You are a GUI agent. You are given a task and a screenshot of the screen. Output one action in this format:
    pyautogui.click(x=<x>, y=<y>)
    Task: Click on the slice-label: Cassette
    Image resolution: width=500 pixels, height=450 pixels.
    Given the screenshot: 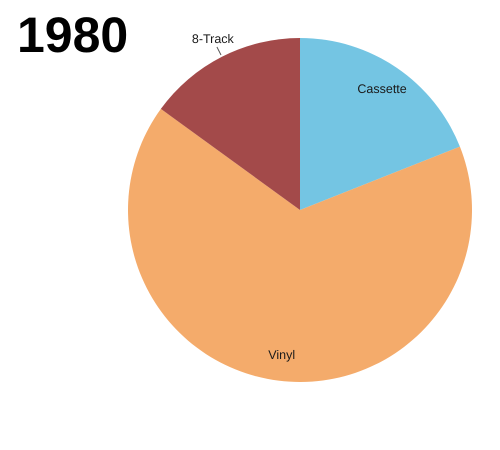 What is the action you would take?
    pyautogui.click(x=382, y=89)
    